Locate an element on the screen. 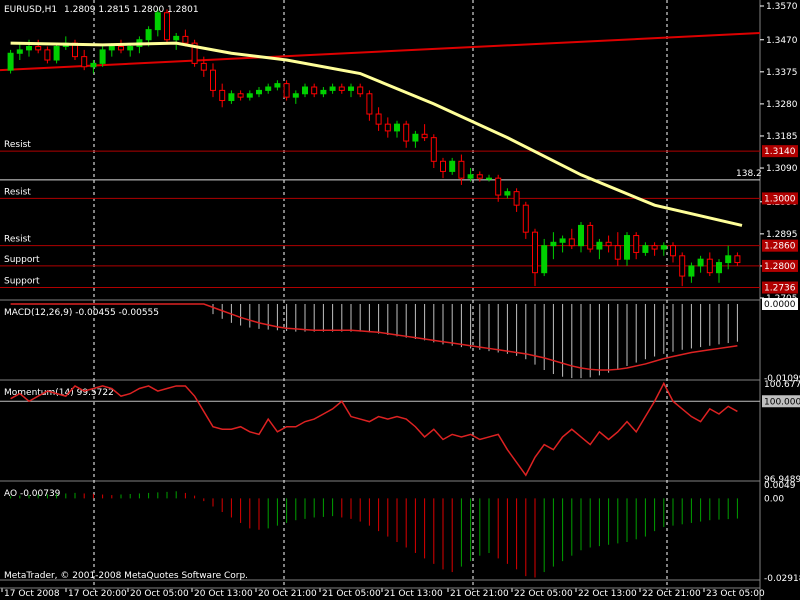 The image size is (800, 600). level-tag-label: 1.2800 is located at coordinates (780, 267).